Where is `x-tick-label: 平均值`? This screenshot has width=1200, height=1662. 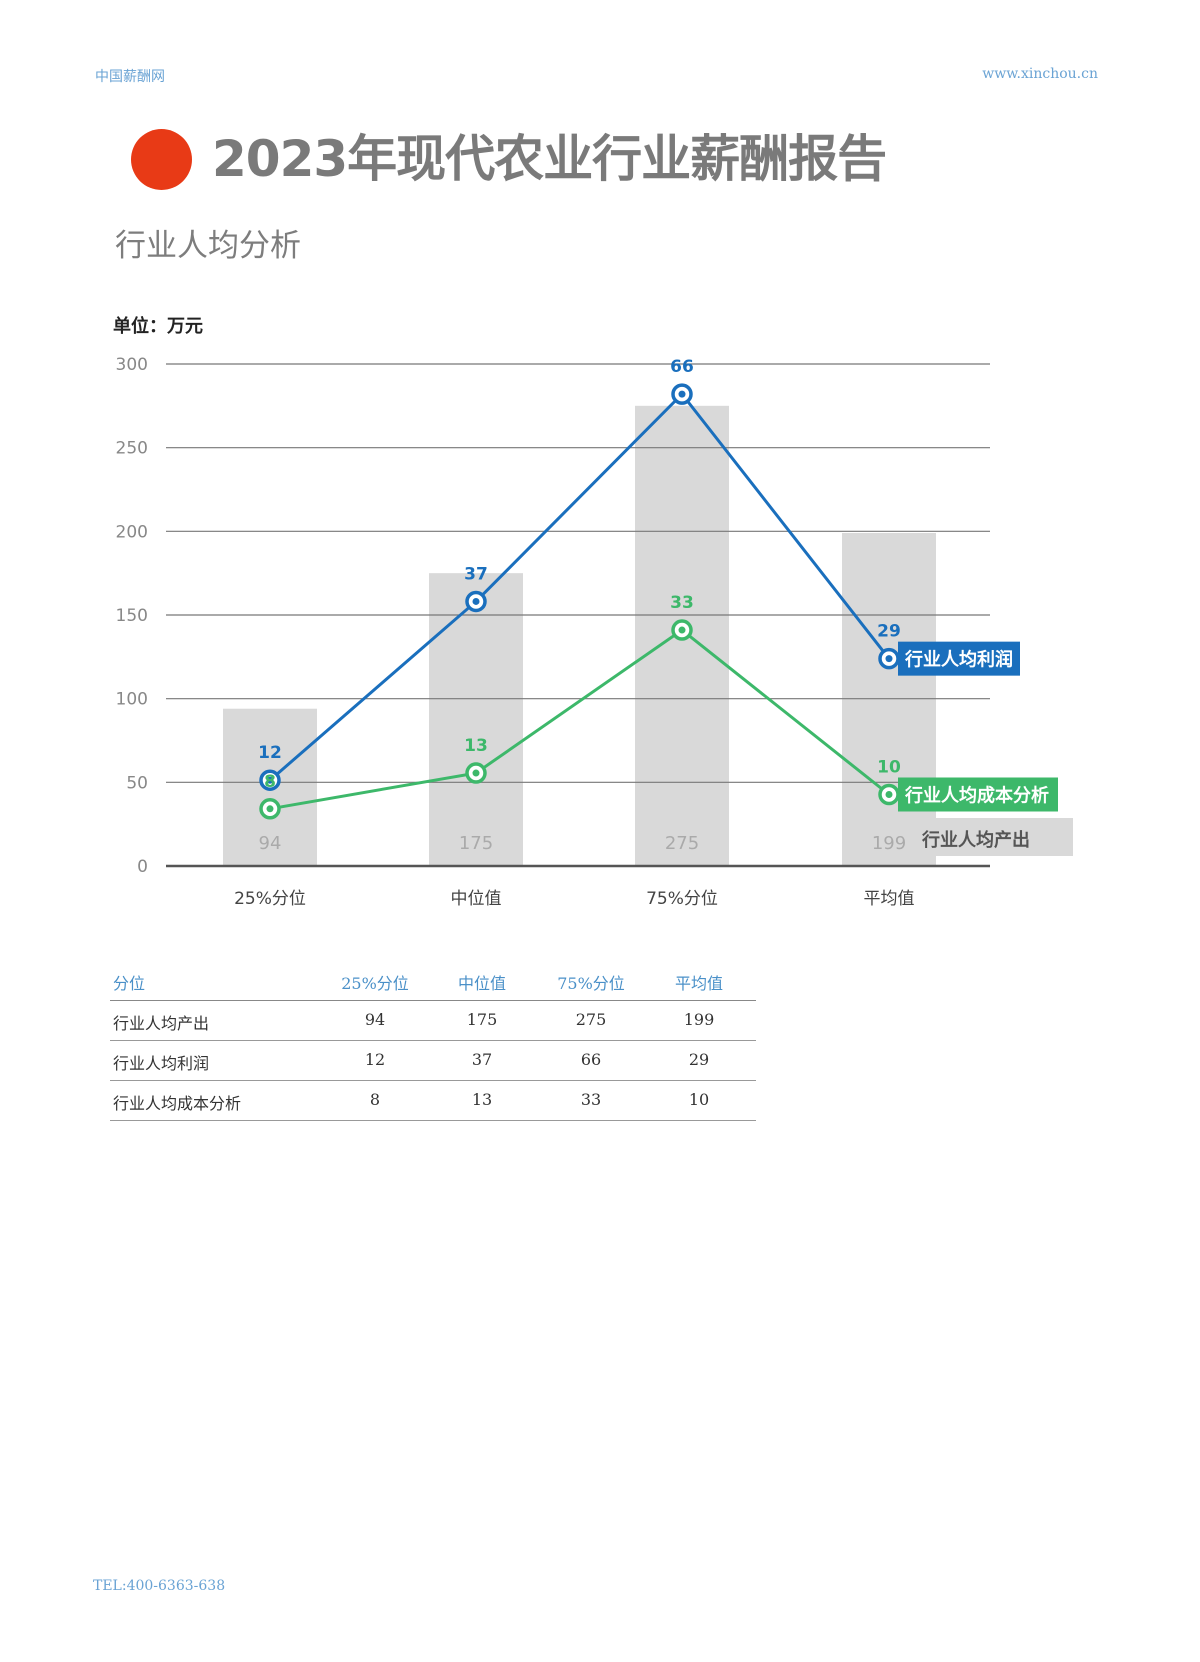 x-tick-label: 平均值 is located at coordinates (889, 899).